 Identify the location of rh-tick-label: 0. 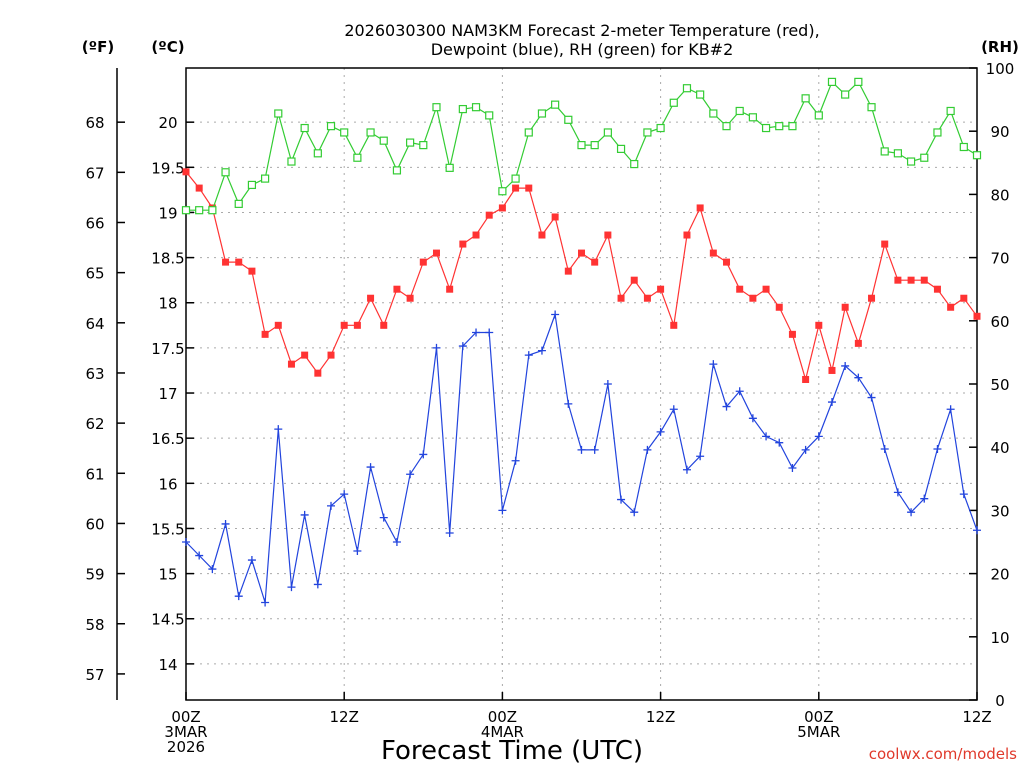
(1000, 701).